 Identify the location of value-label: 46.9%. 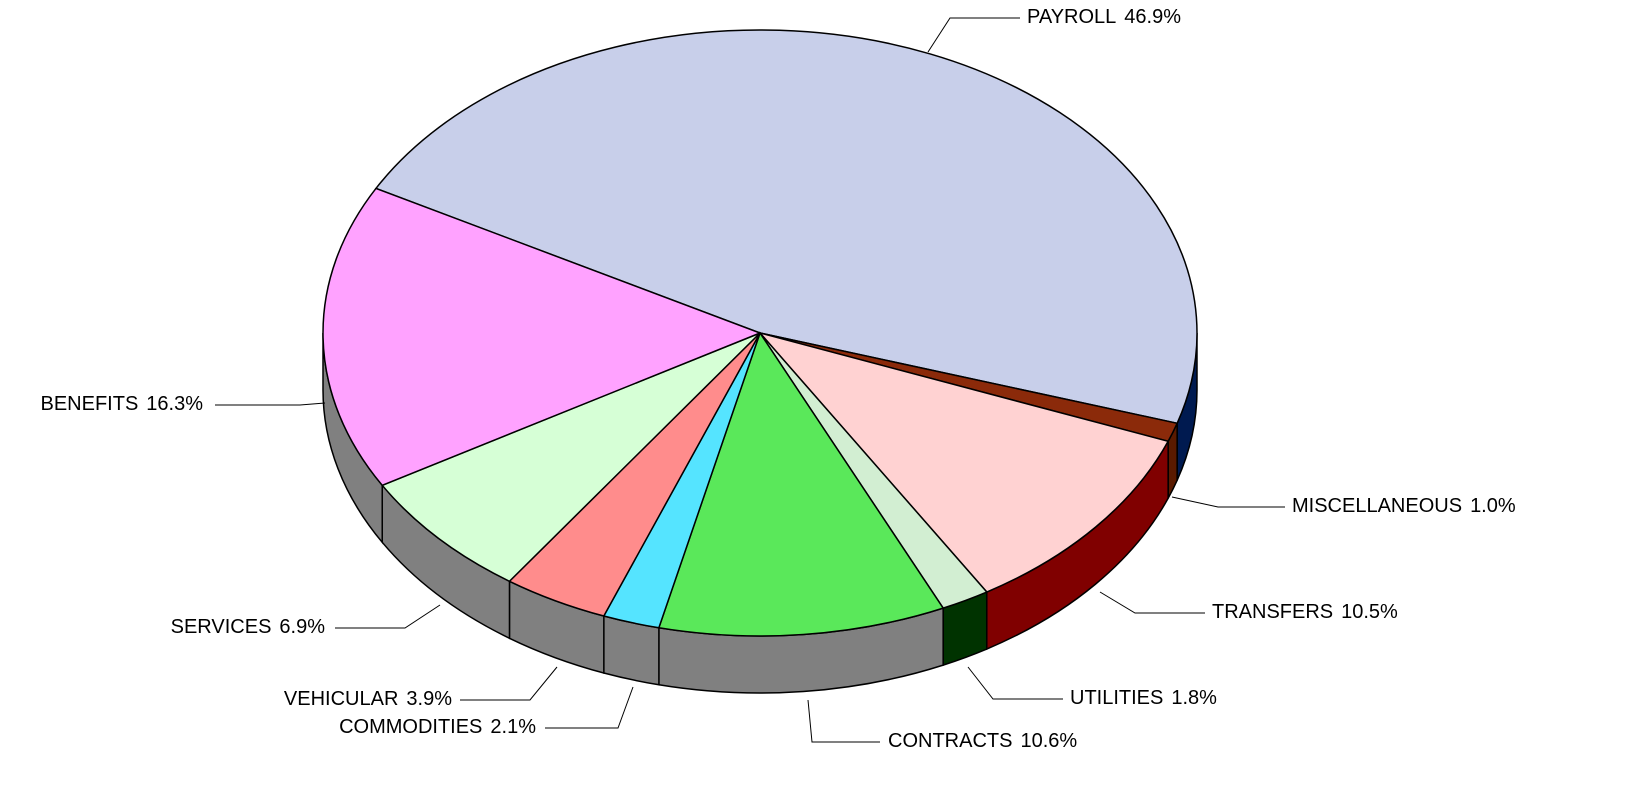
(1152, 17).